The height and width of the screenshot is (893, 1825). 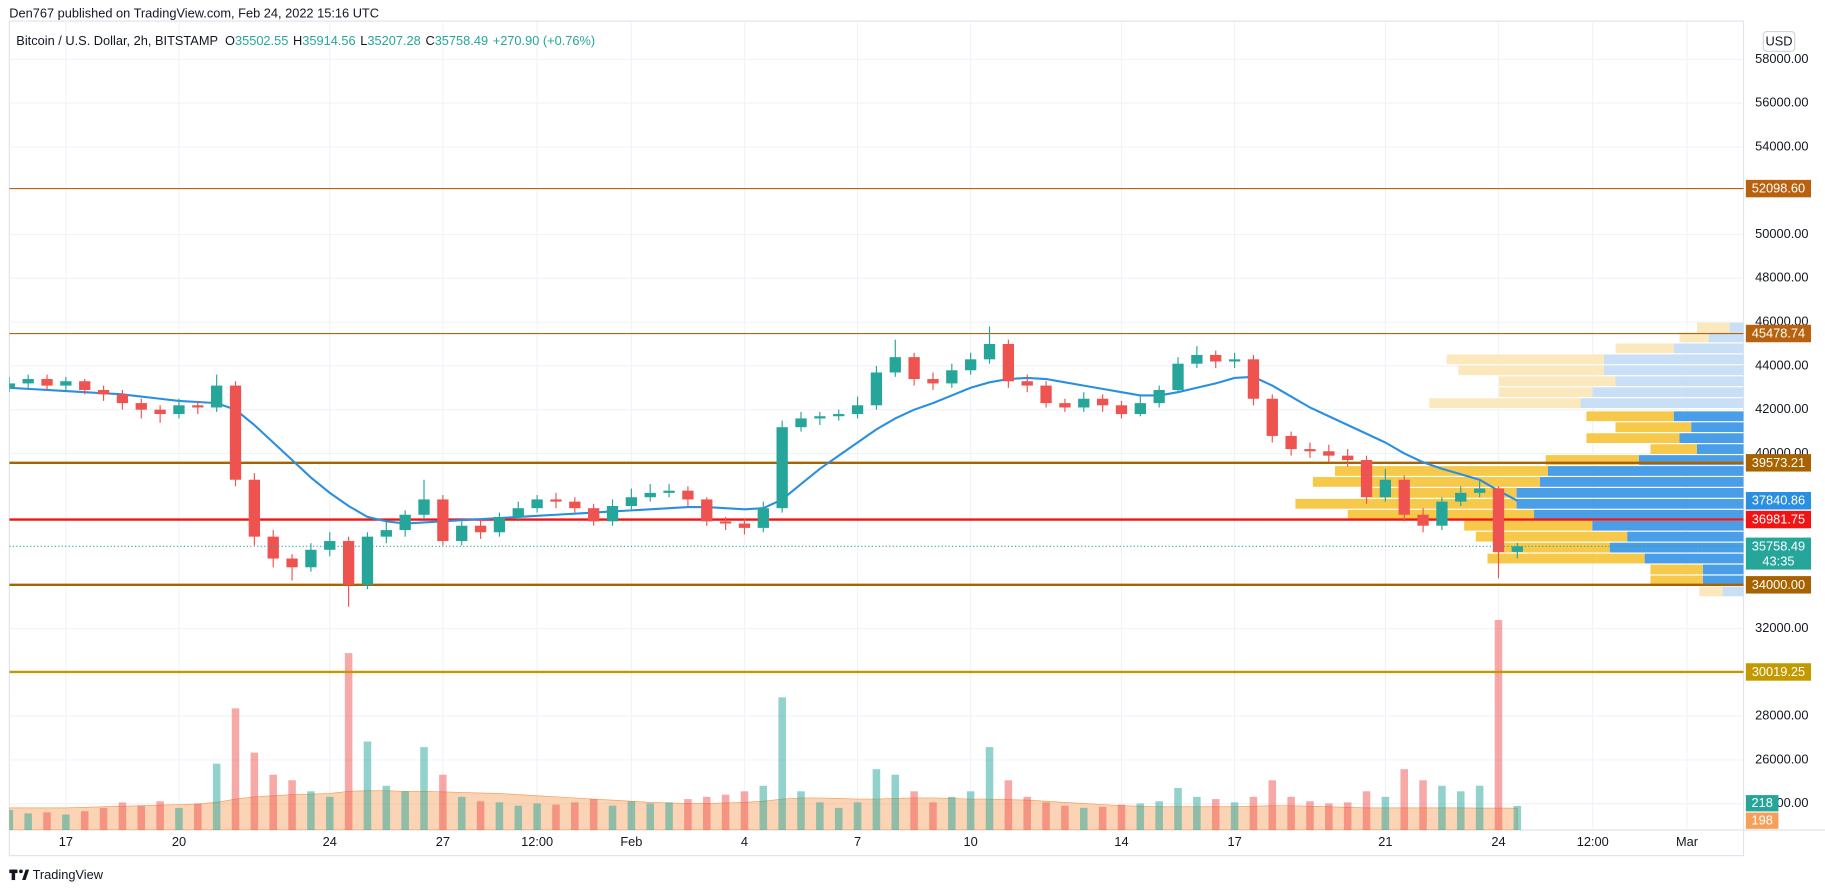 What do you see at coordinates (1781, 715) in the screenshot?
I see `y-tick-label: 28000.00` at bounding box center [1781, 715].